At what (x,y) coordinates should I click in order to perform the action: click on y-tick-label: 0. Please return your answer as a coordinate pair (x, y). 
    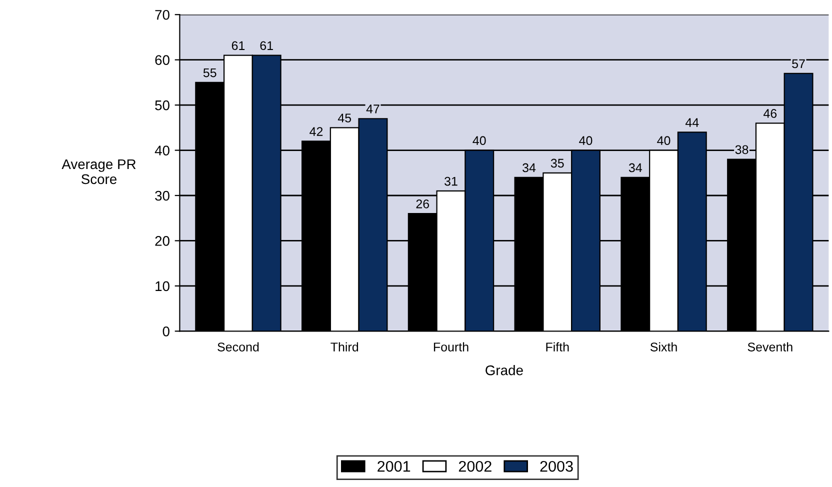
    Looking at the image, I should click on (166, 331).